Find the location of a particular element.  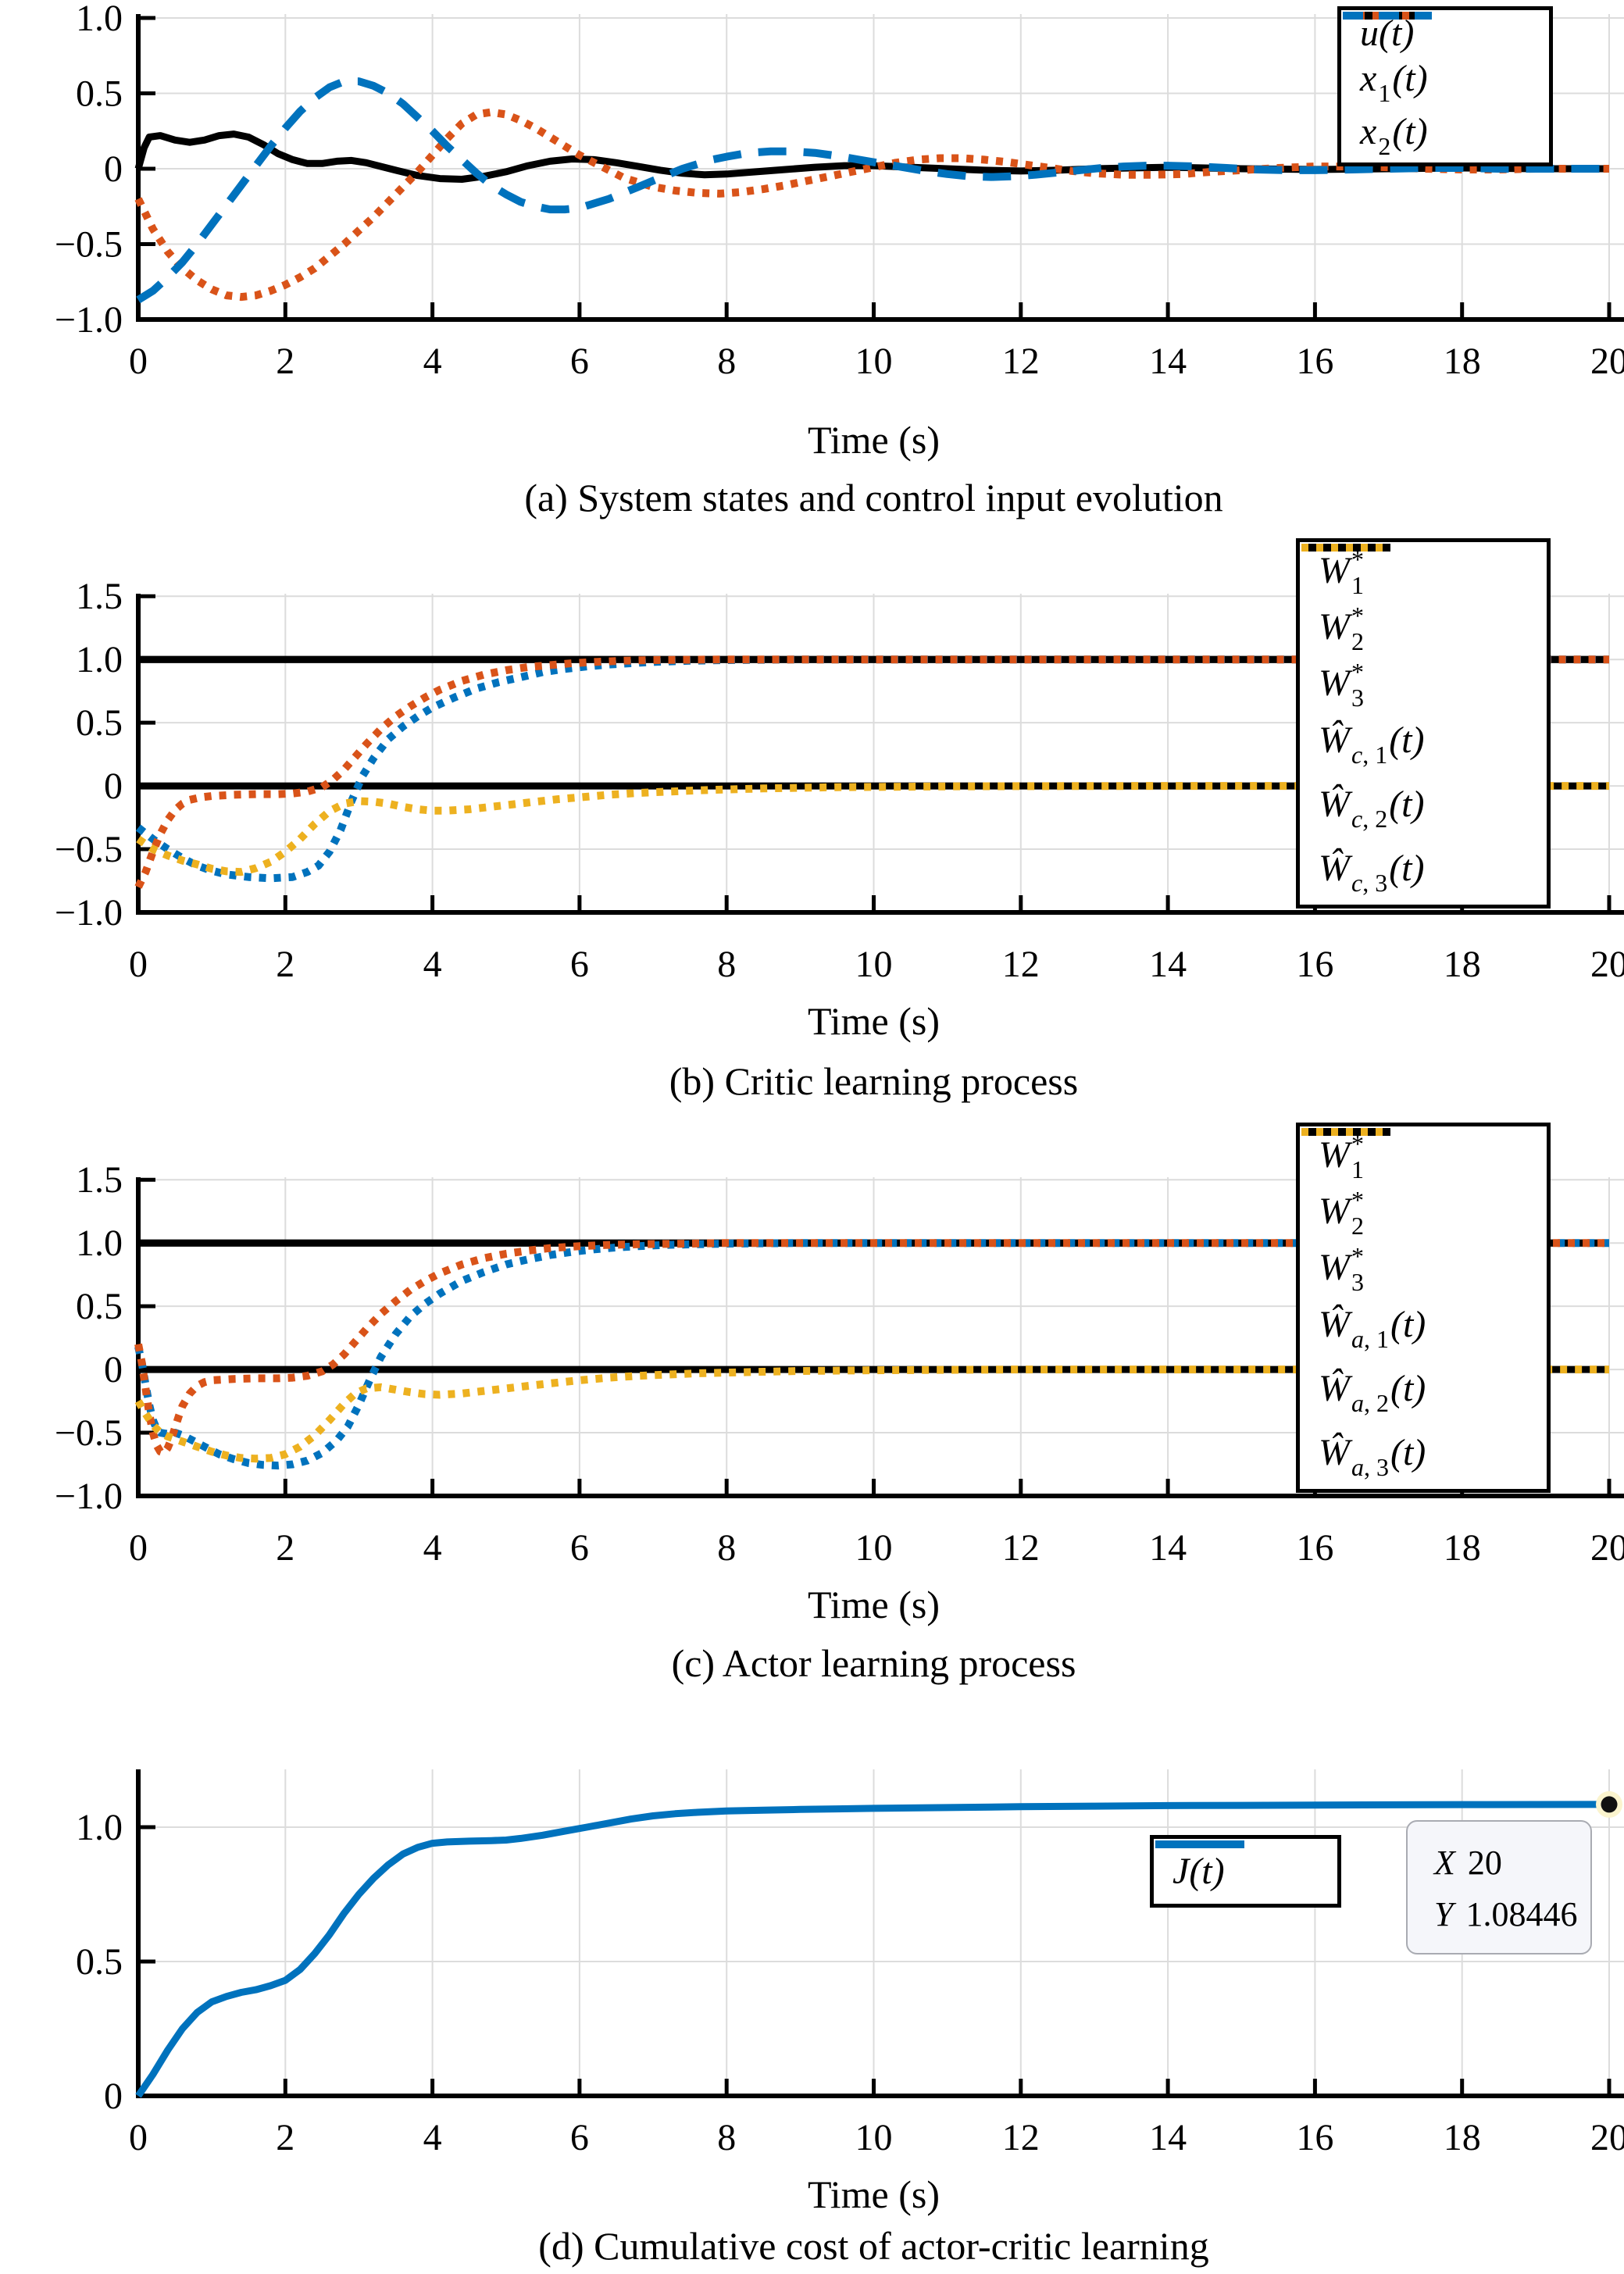

legend-item-x_2(t): x2(t) is located at coordinates (1445, 86).